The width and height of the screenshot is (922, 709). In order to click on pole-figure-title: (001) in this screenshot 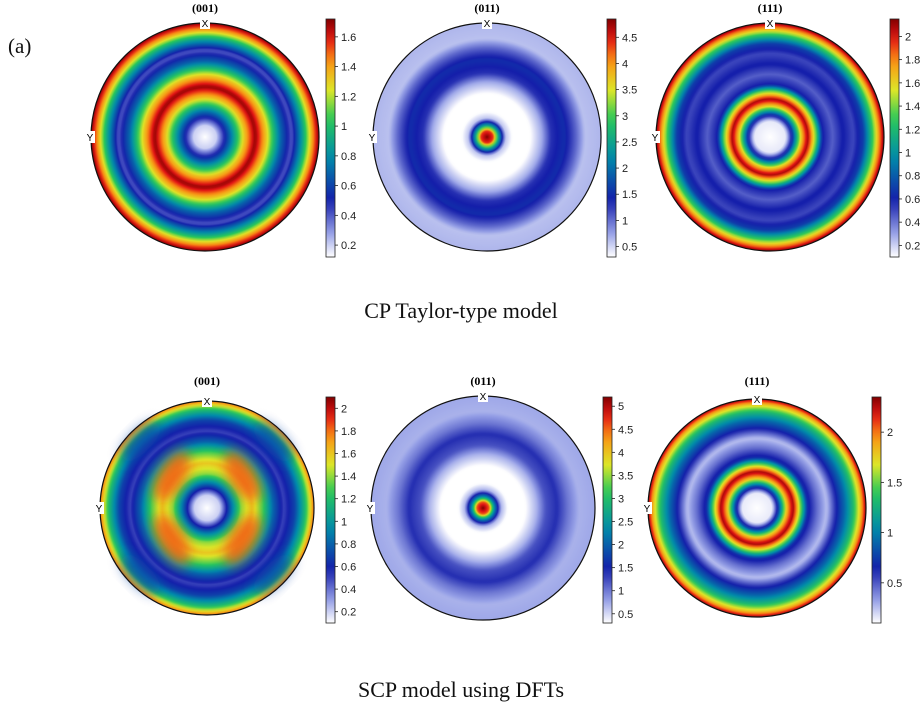, I will do `click(207, 381)`.